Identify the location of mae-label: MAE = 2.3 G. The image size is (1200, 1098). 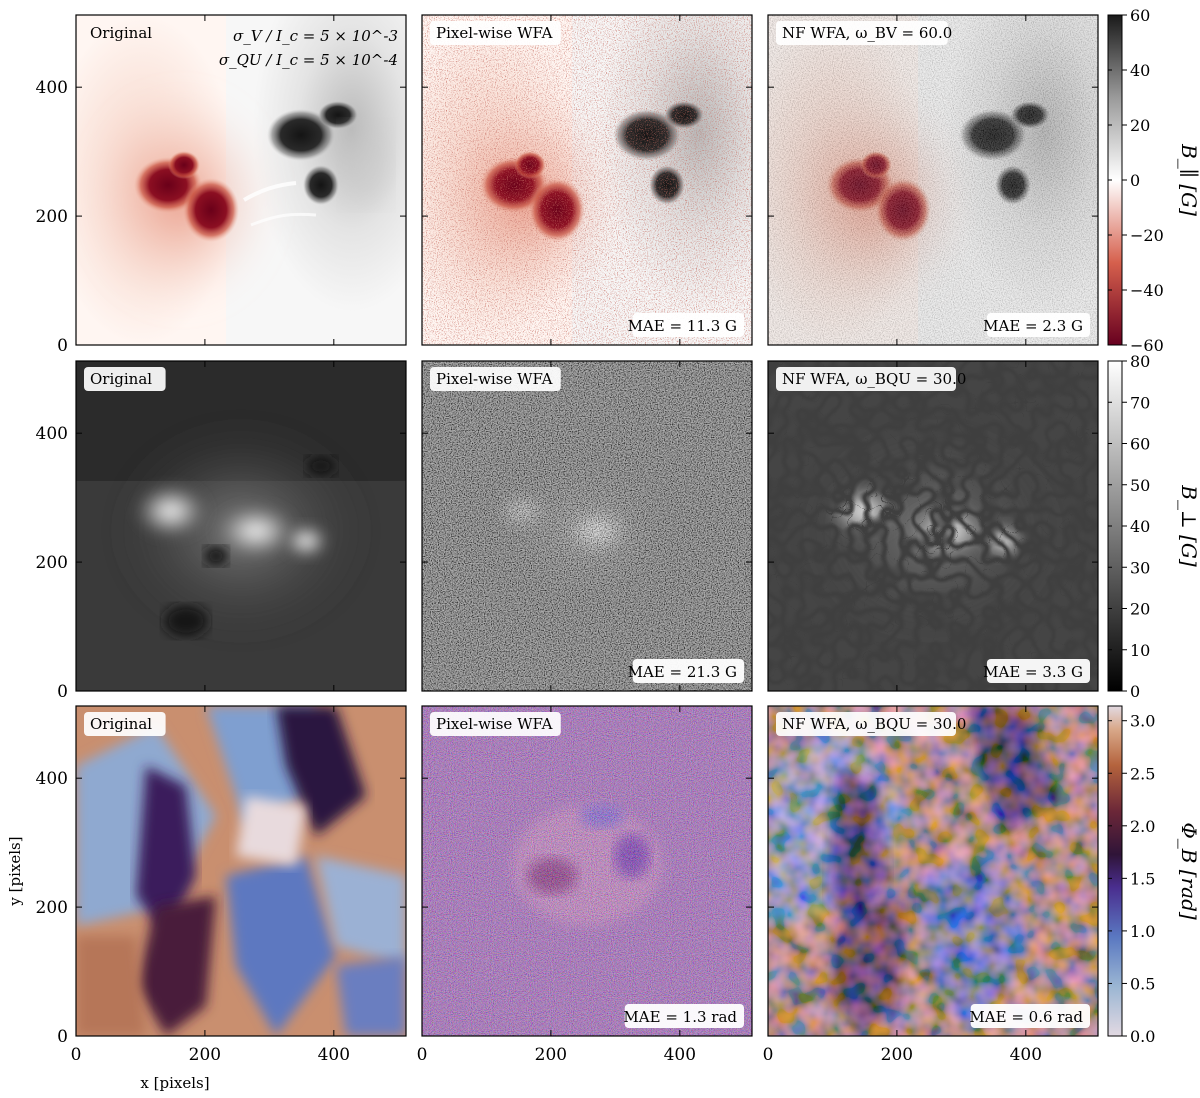
(1033, 326).